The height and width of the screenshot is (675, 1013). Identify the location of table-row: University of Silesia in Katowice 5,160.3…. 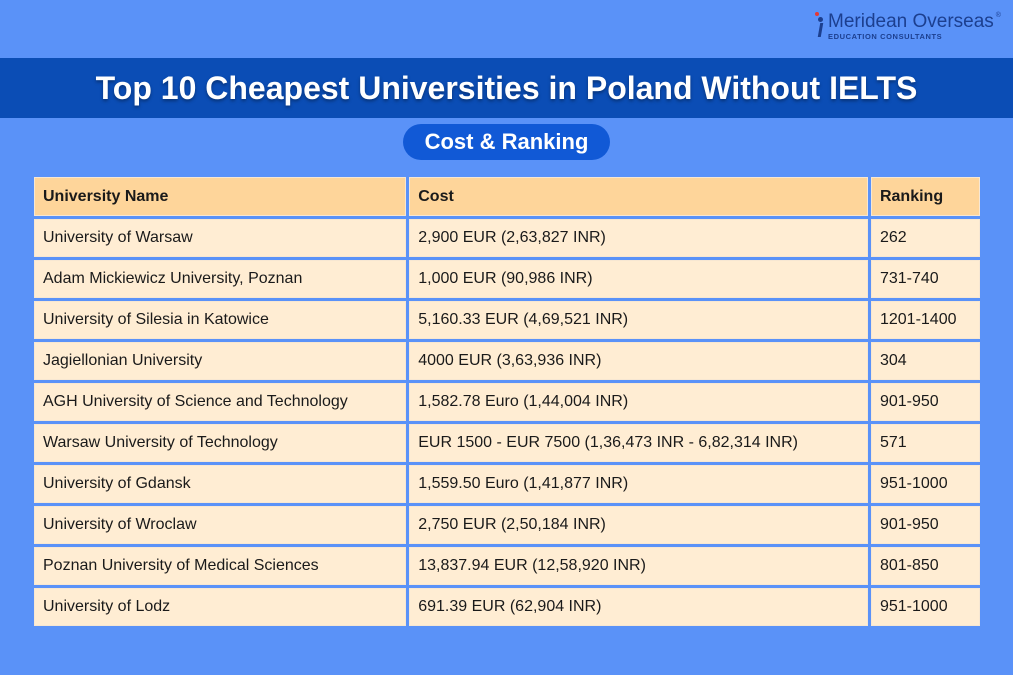
(507, 320).